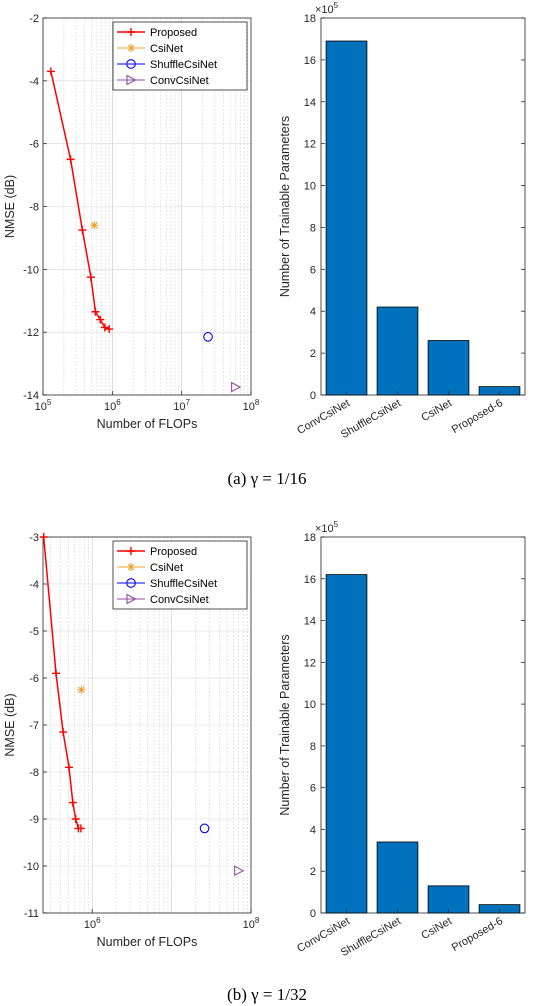 Image resolution: width=534 pixels, height=1006 pixels. Describe the element at coordinates (31, 396) in the screenshot. I see `y-tick-label: -14` at that location.